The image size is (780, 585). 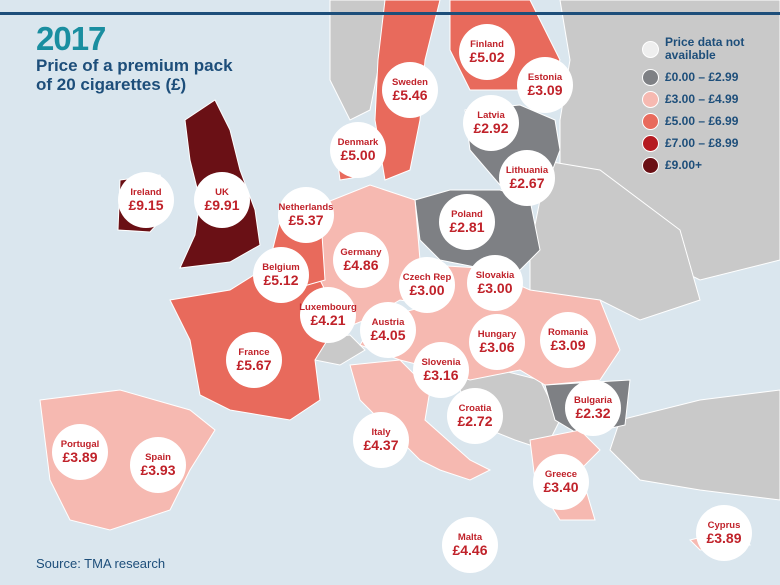 What do you see at coordinates (254, 352) in the screenshot?
I see `country-name: France` at bounding box center [254, 352].